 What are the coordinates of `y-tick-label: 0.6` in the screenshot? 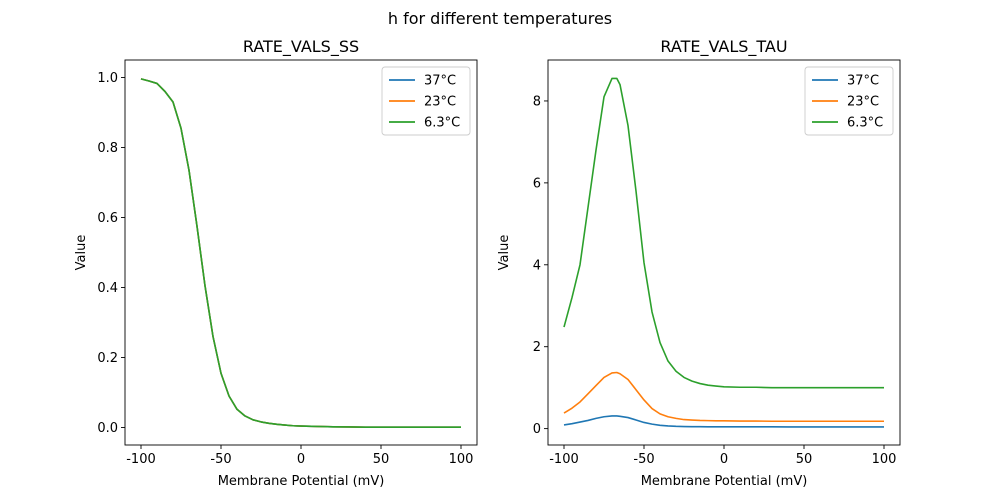 It's located at (107, 218).